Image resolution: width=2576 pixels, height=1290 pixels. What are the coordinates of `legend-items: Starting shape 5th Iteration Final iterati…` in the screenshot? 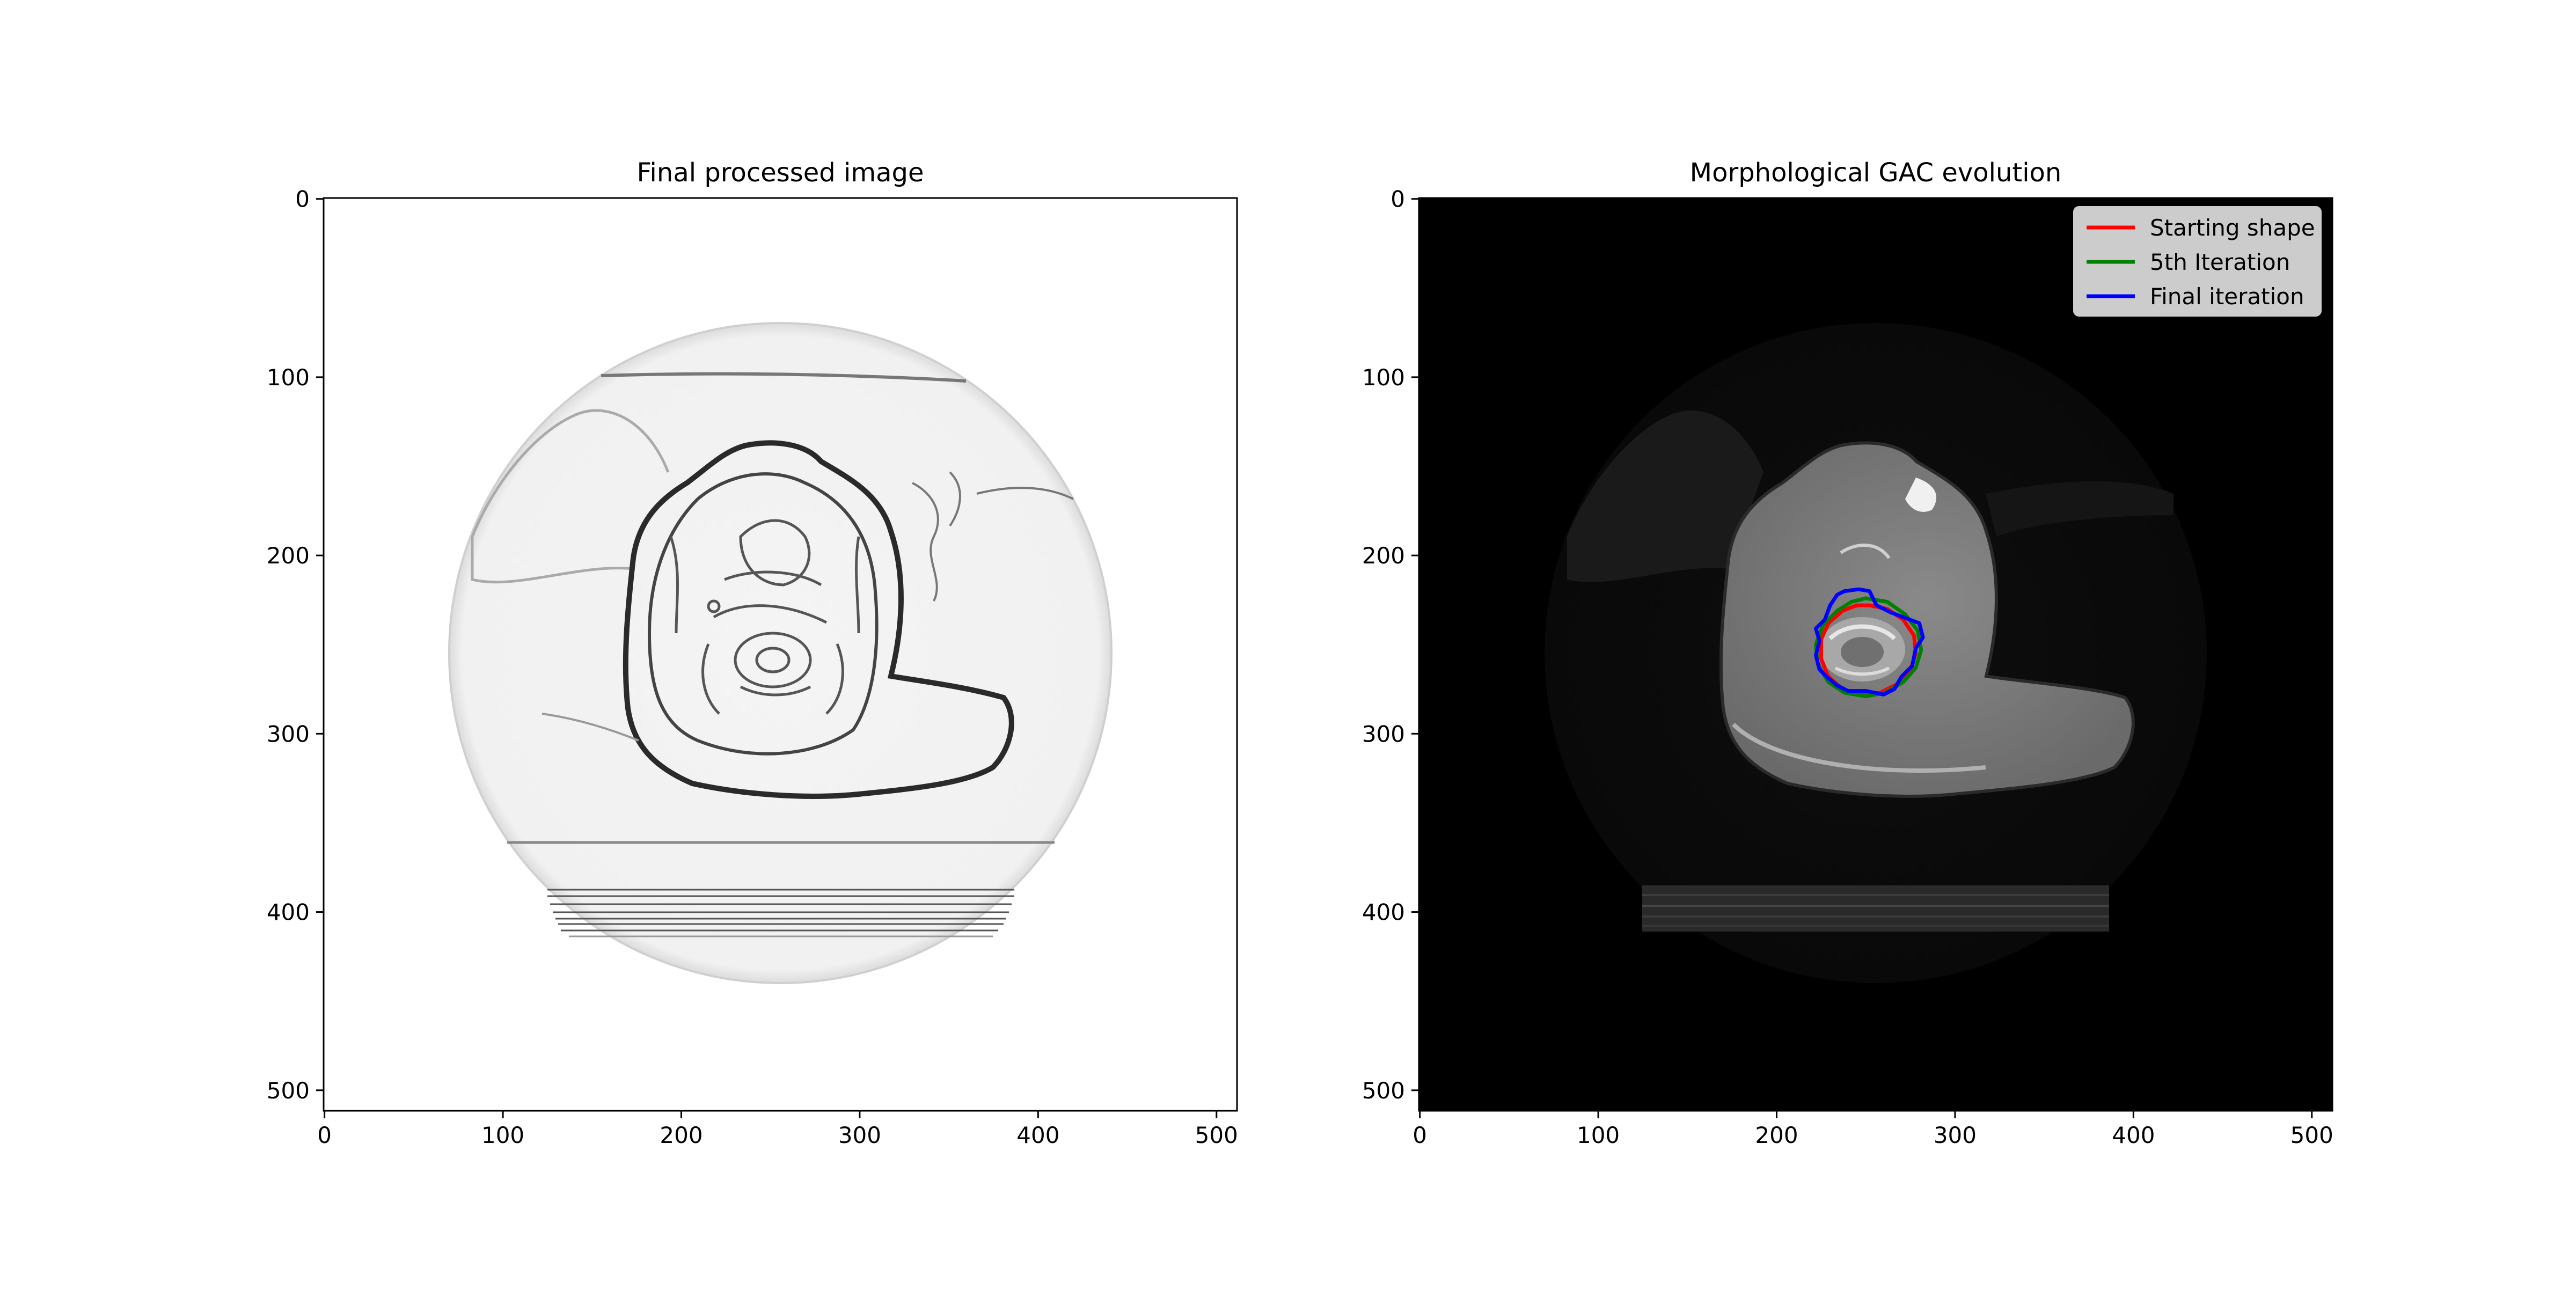 It's located at (2201, 262).